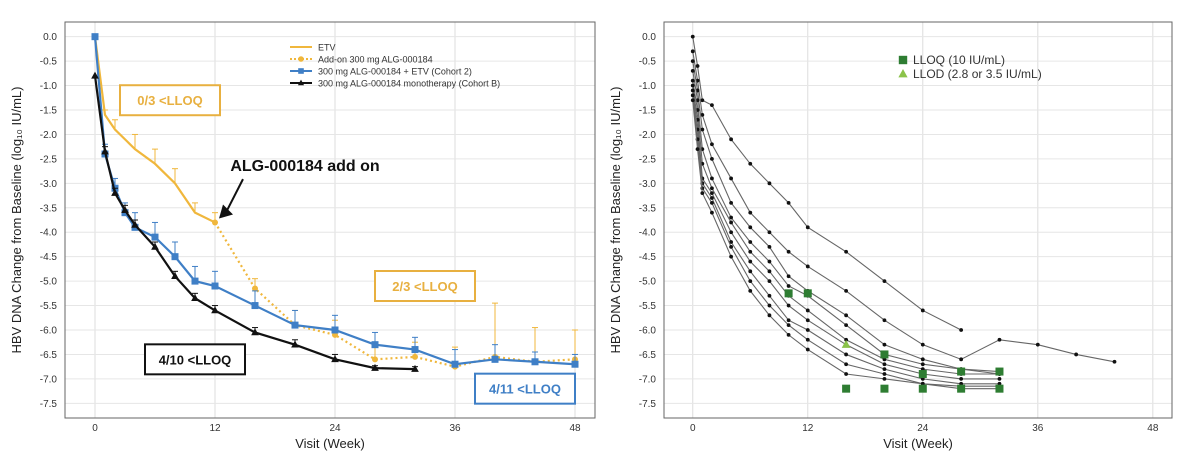  What do you see at coordinates (154, 130) in the screenshot?
I see `series-line` at bounding box center [154, 130].